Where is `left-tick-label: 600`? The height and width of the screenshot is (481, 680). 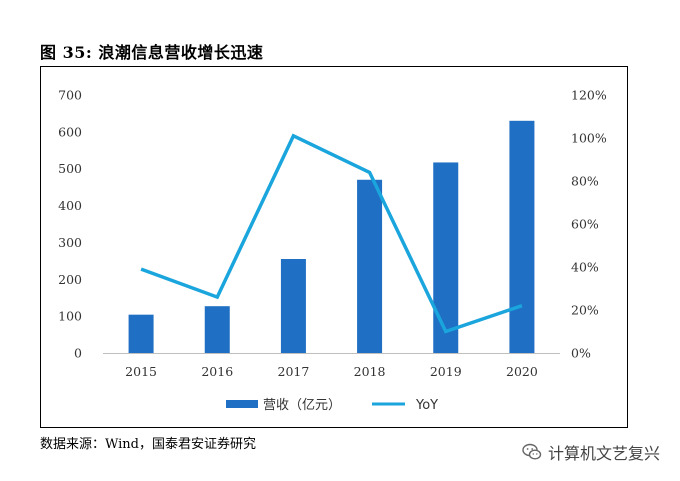 left-tick-label: 600 is located at coordinates (70, 131).